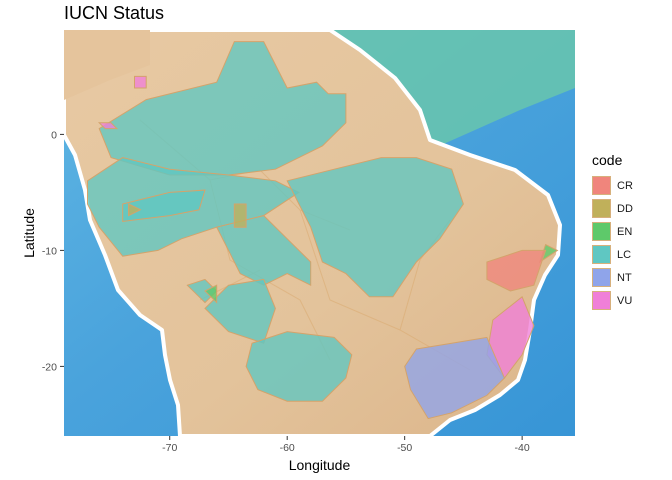  I want to click on x-tick-label: -70, so click(169, 448).